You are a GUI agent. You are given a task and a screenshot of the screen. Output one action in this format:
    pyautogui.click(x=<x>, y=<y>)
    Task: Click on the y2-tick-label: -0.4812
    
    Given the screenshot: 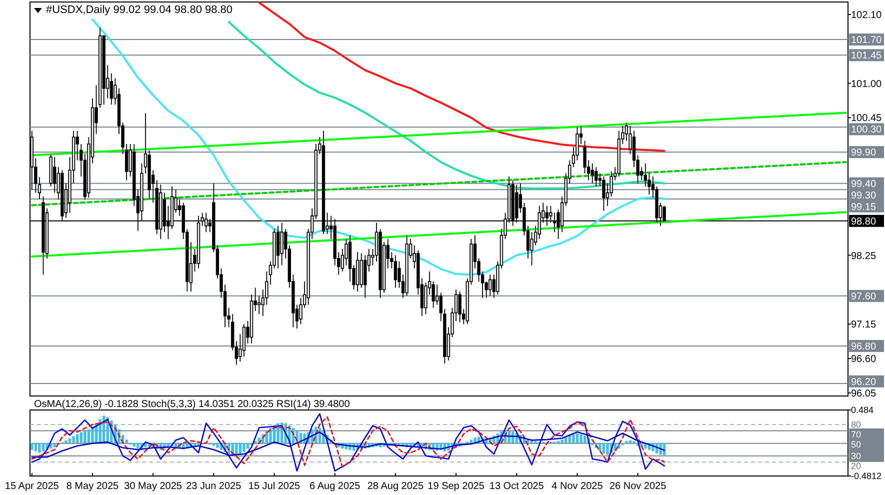 What is the action you would take?
    pyautogui.click(x=866, y=476)
    